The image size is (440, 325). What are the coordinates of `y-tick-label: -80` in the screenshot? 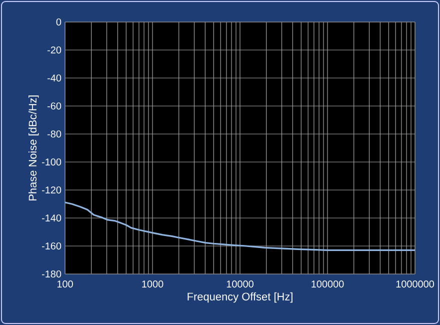 It's located at (55, 134).